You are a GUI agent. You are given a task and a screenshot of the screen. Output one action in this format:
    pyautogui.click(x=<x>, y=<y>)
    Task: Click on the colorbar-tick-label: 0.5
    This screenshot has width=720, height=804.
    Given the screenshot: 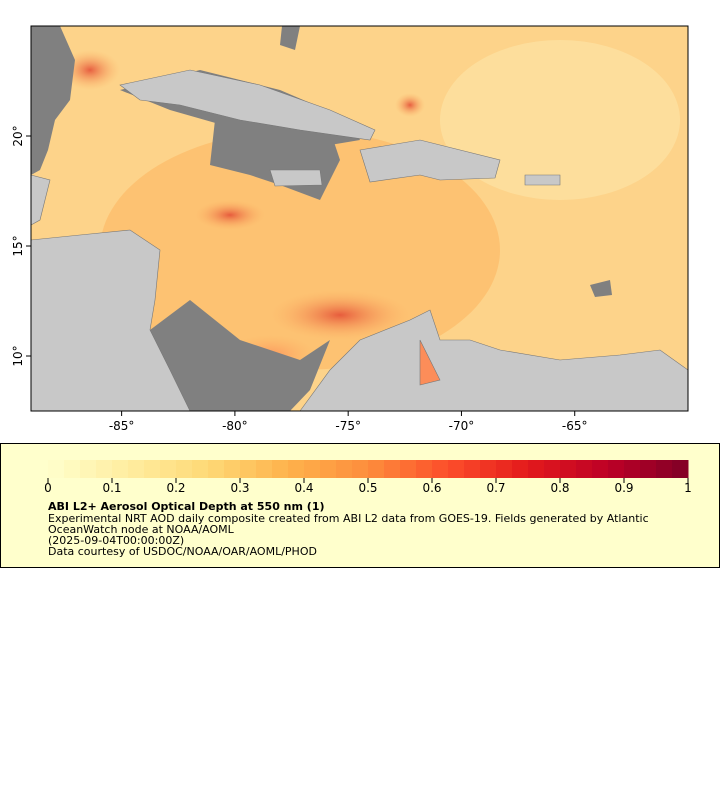 What is the action you would take?
    pyautogui.click(x=367, y=488)
    